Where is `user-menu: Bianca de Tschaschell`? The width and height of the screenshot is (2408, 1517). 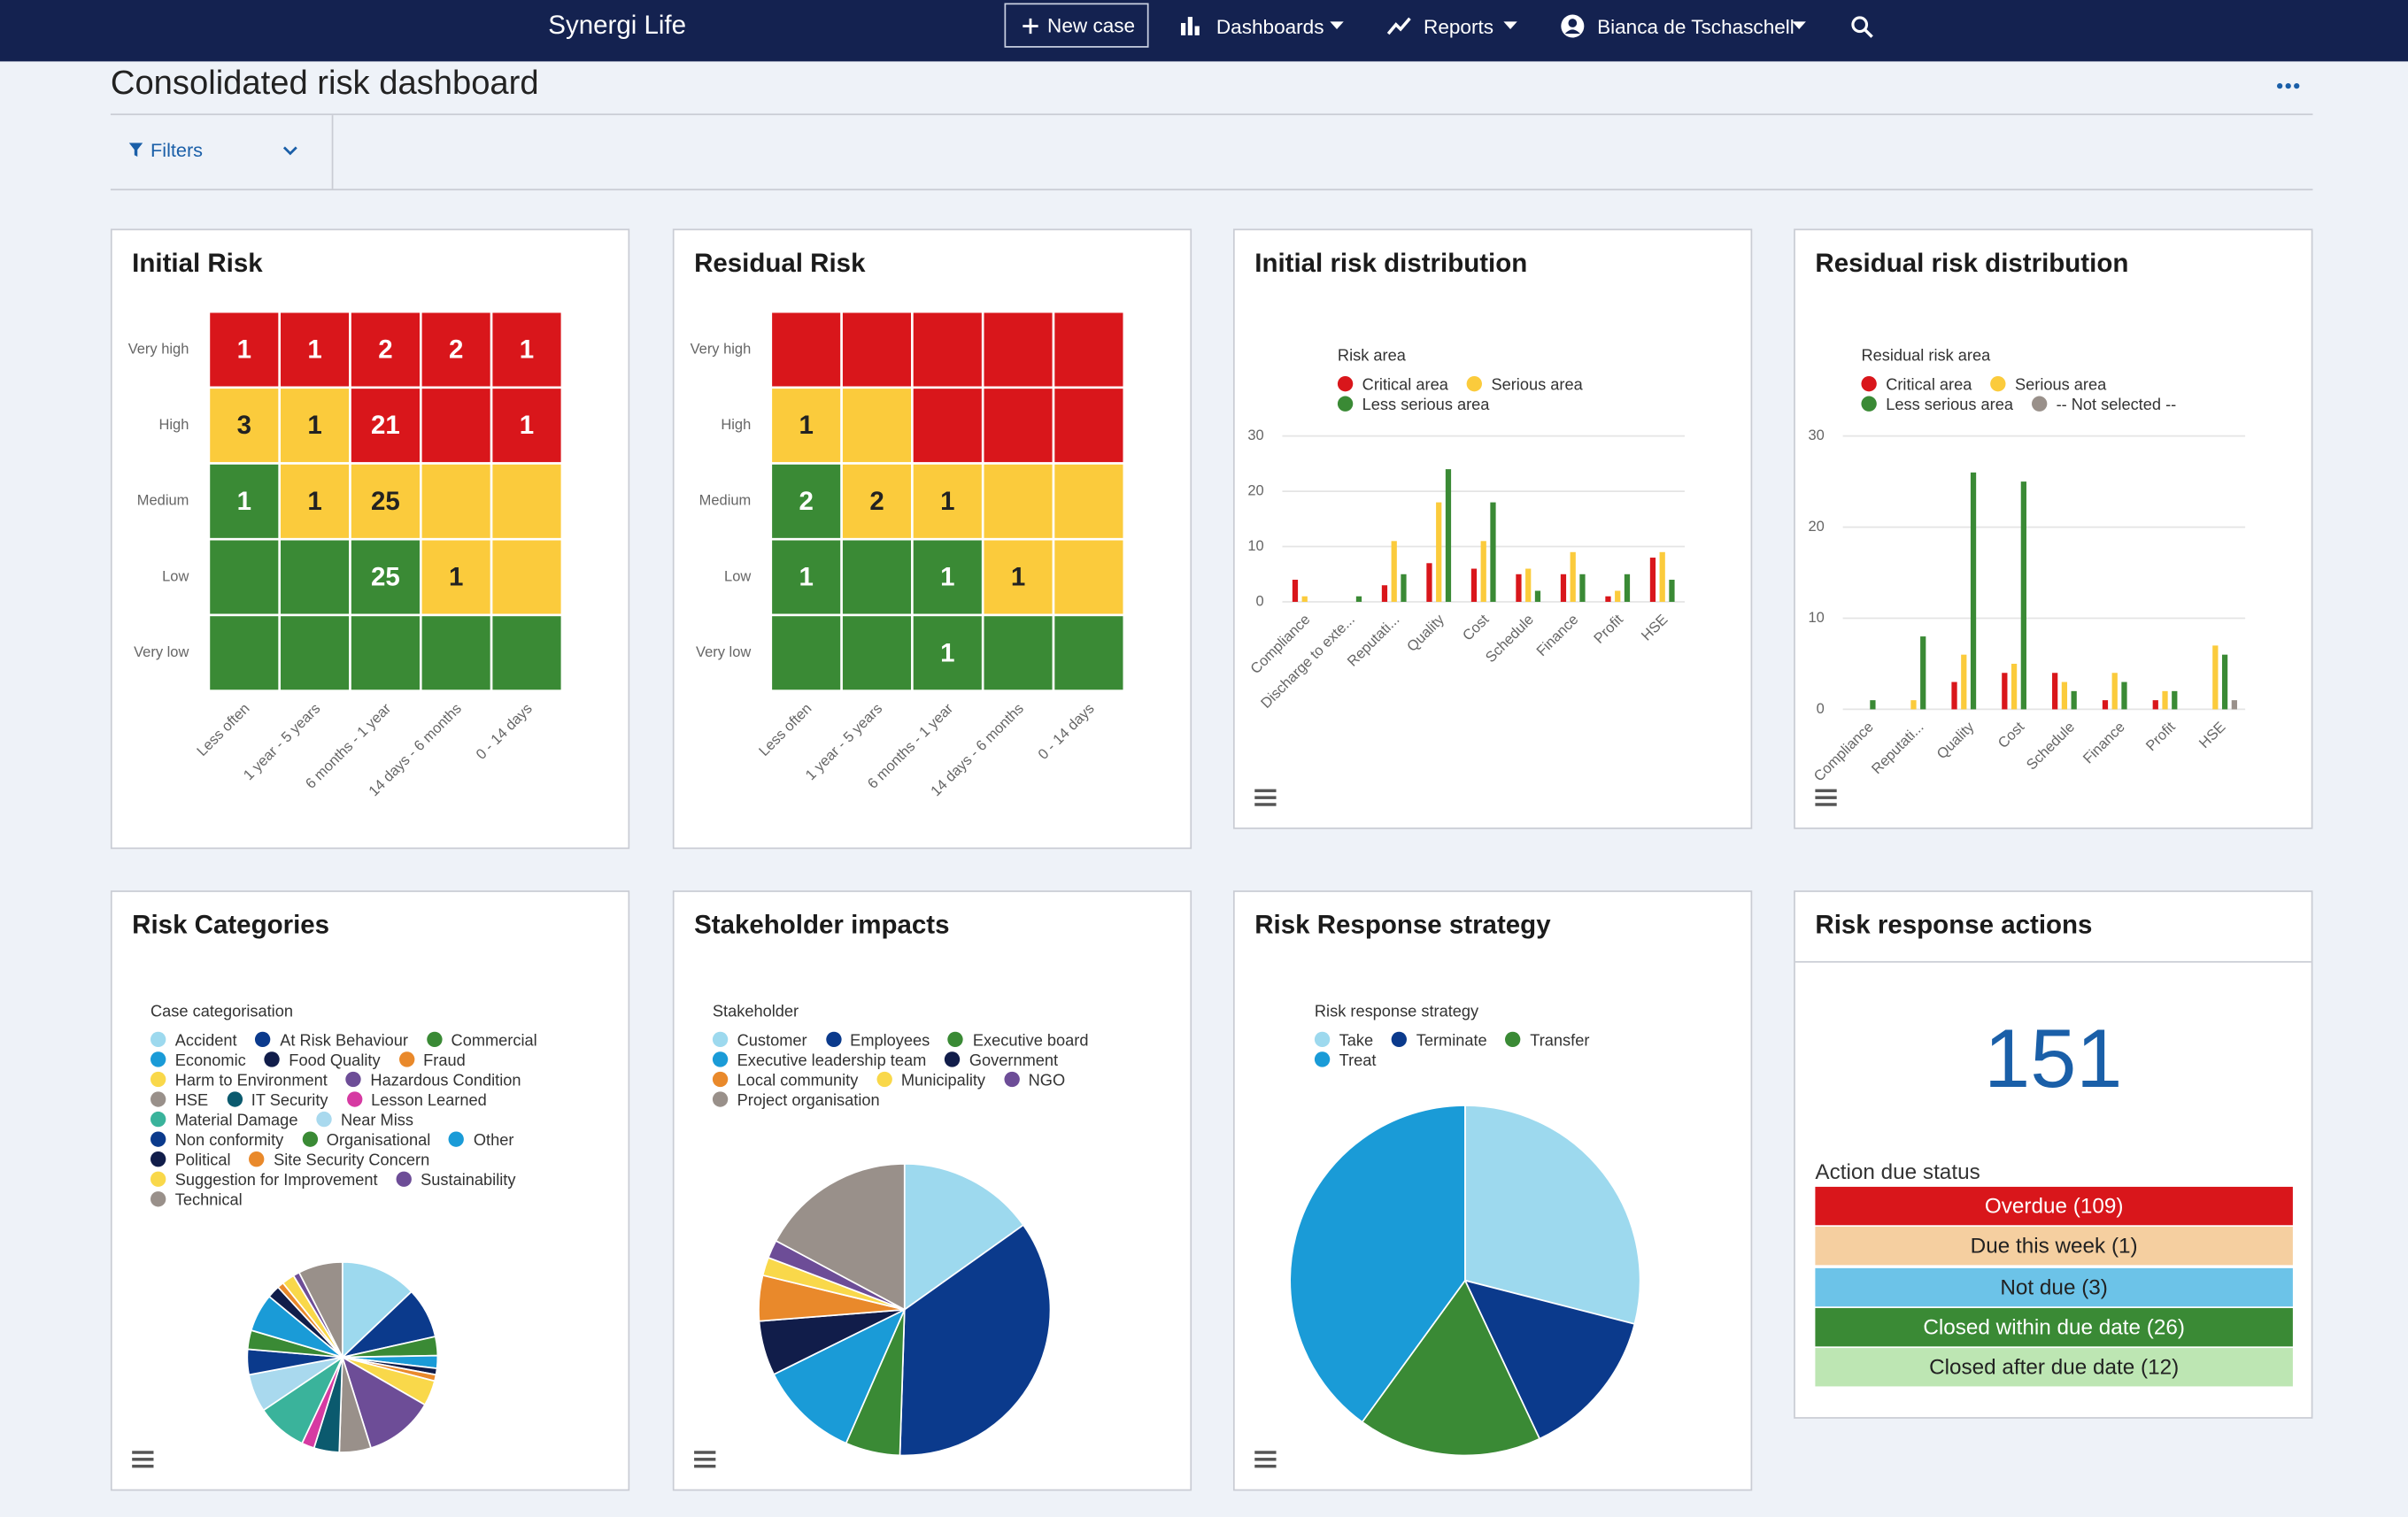 user-menu: Bianca de Tschaschell is located at coordinates (1695, 27).